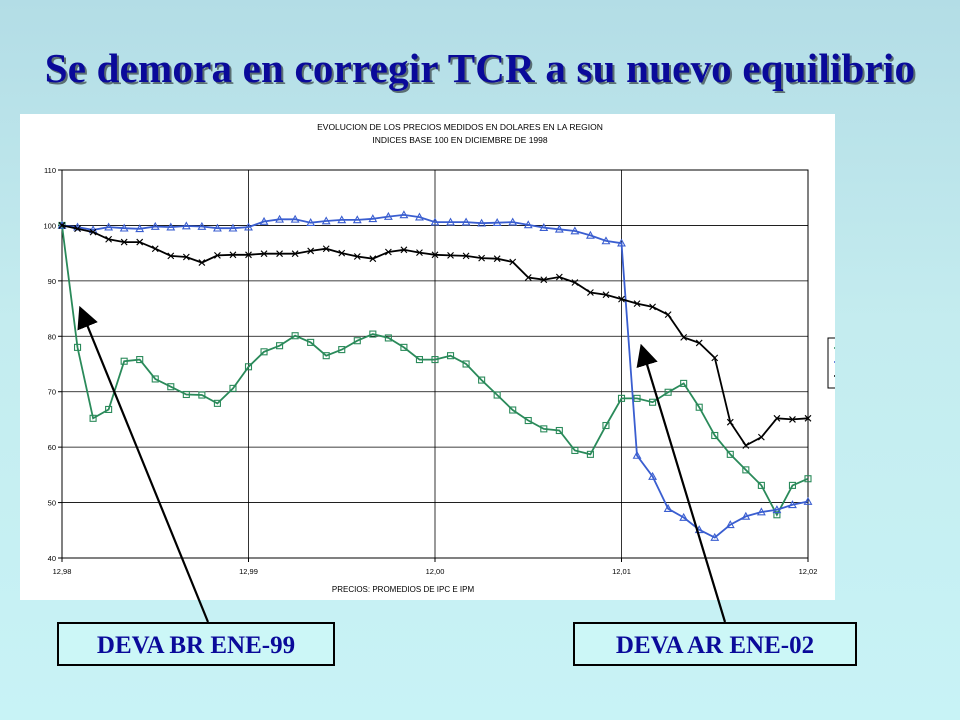 The height and width of the screenshot is (720, 960). I want to click on y-tick-label: 70, so click(52, 392).